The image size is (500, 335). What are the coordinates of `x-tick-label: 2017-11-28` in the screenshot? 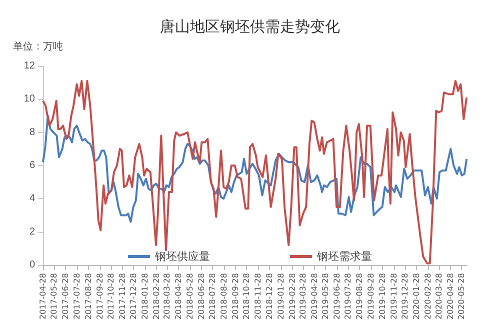 It's located at (123, 296).